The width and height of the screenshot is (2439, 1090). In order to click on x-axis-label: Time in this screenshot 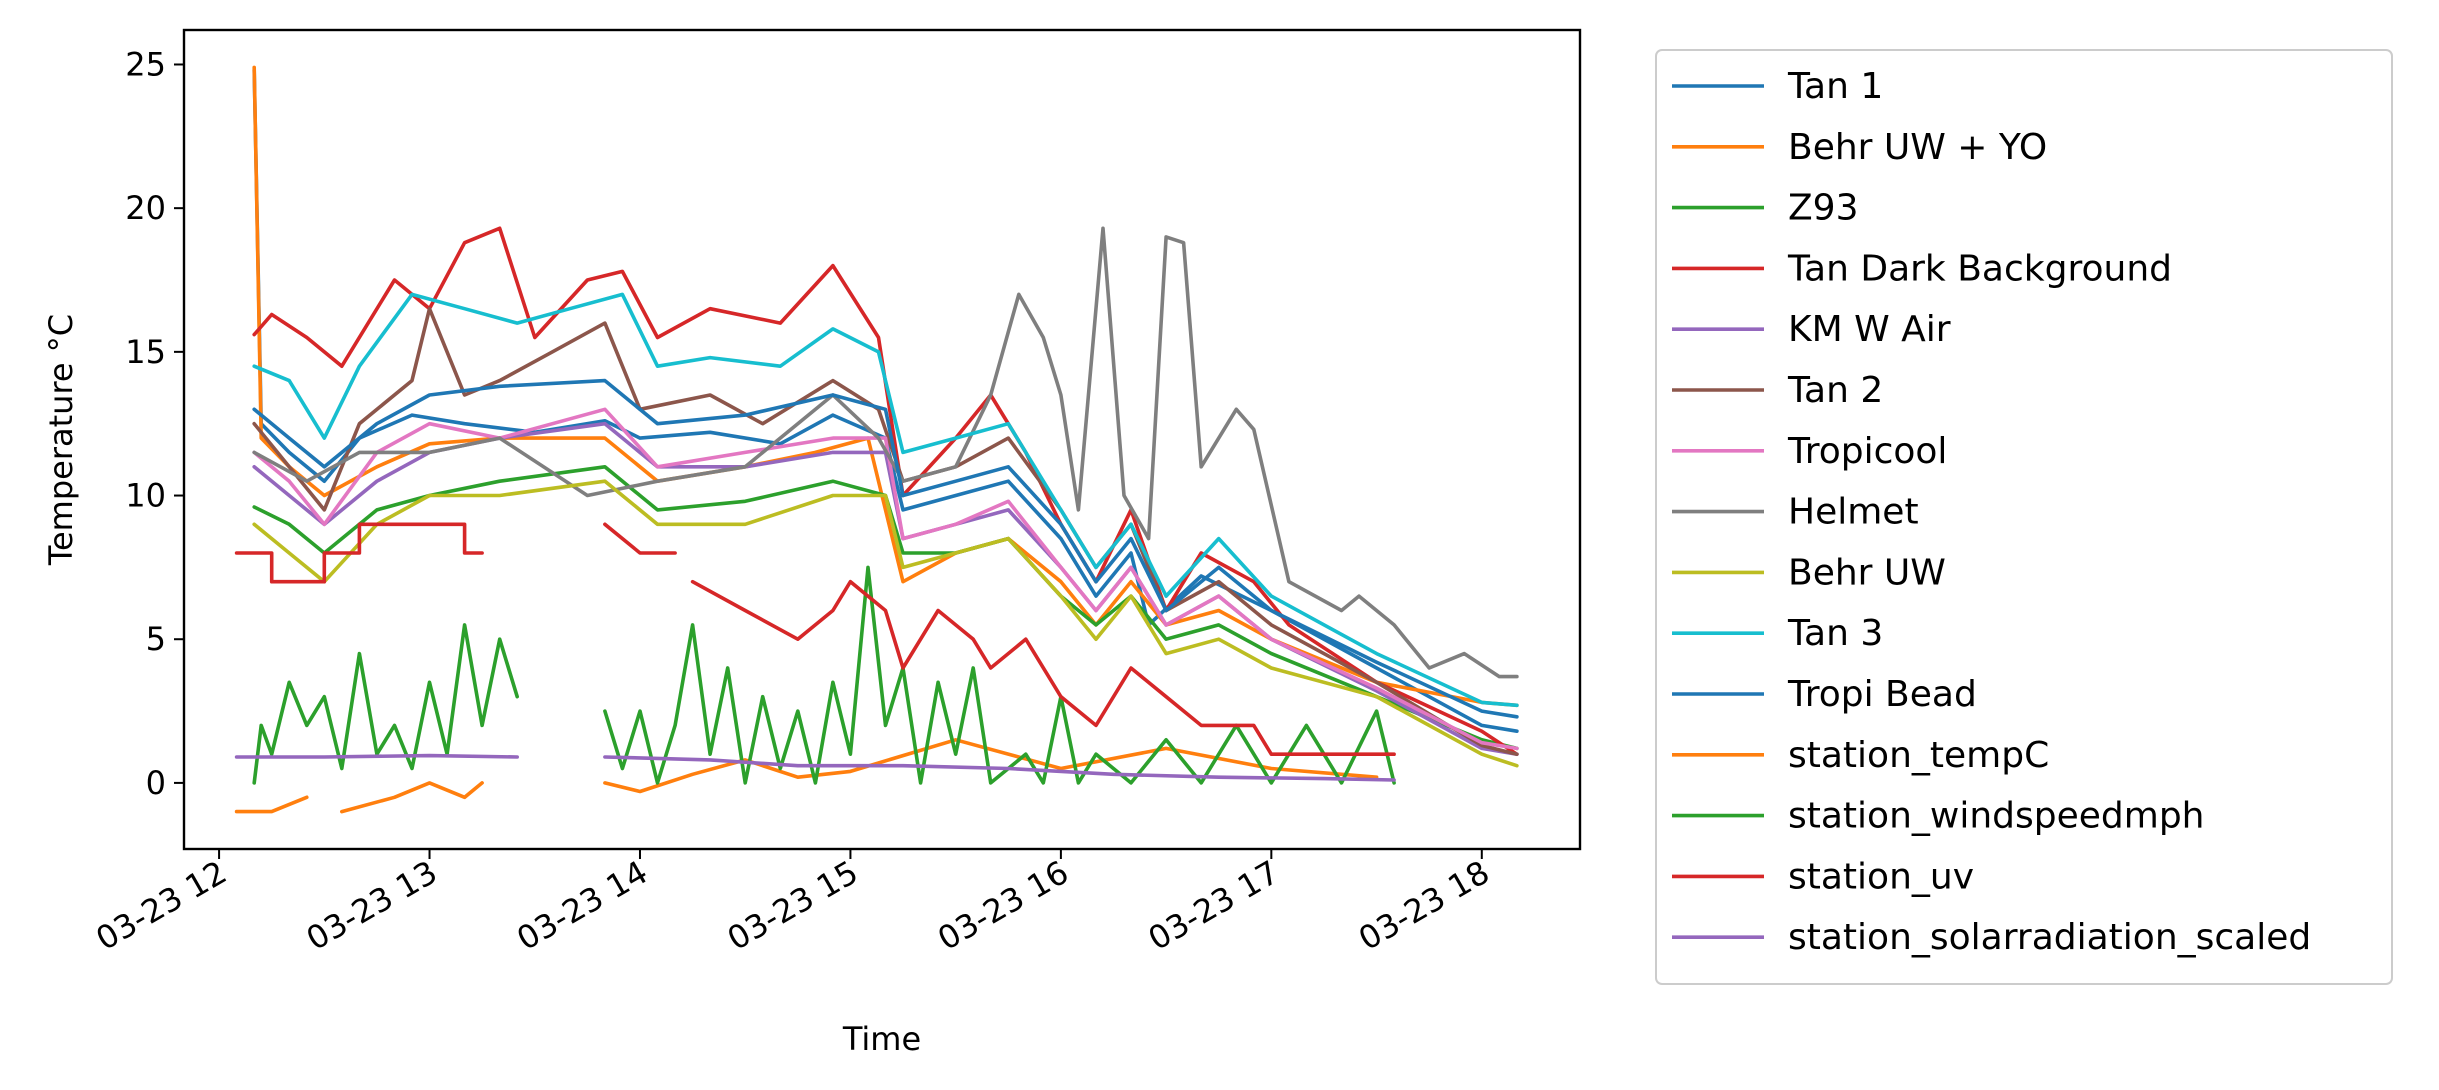, I will do `click(881, 1039)`.